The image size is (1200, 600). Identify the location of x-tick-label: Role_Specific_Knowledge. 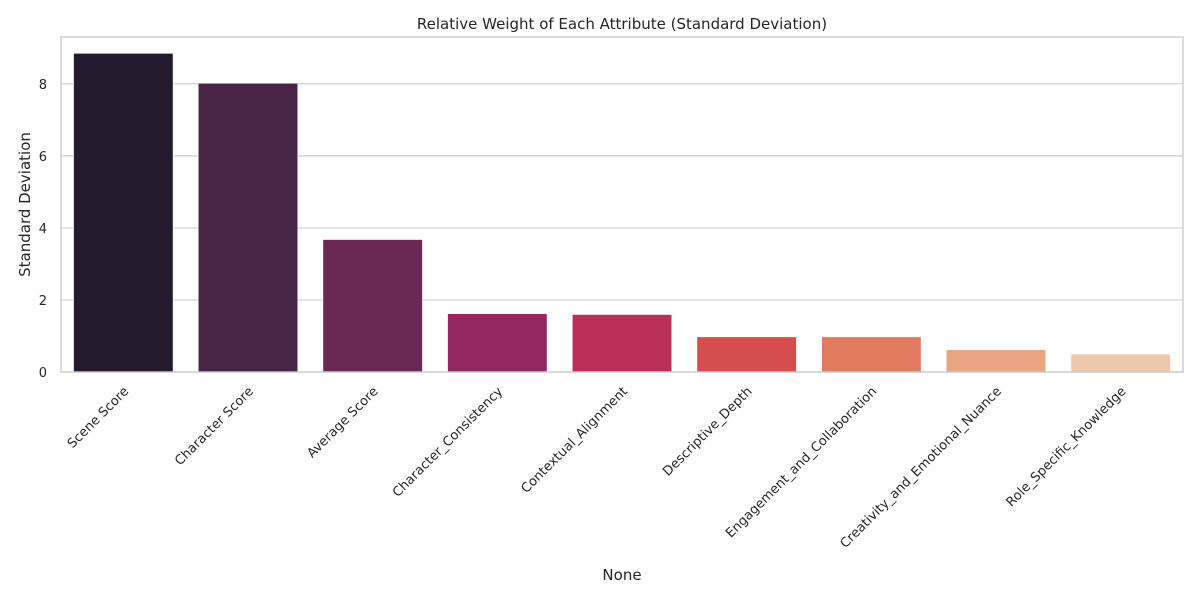
(1067, 447).